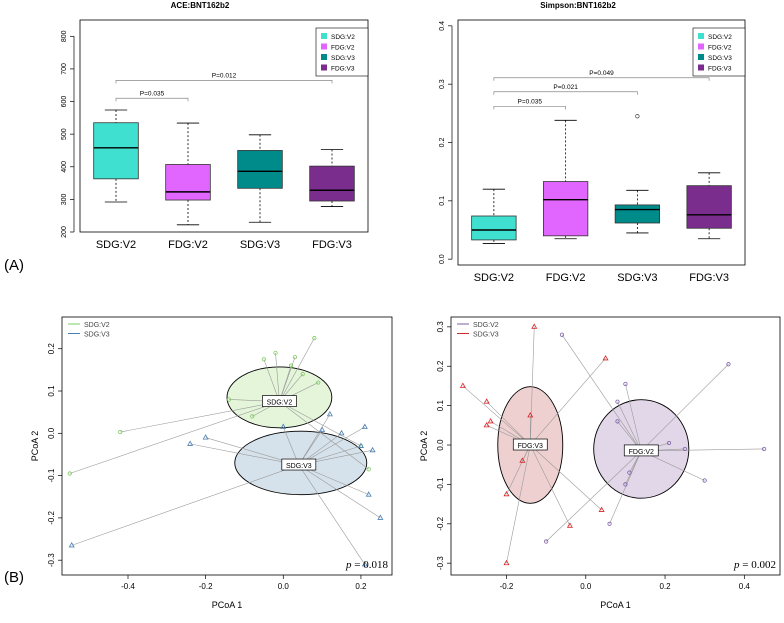  I want to click on p-value-annotation: p = 0.002, so click(754, 565).